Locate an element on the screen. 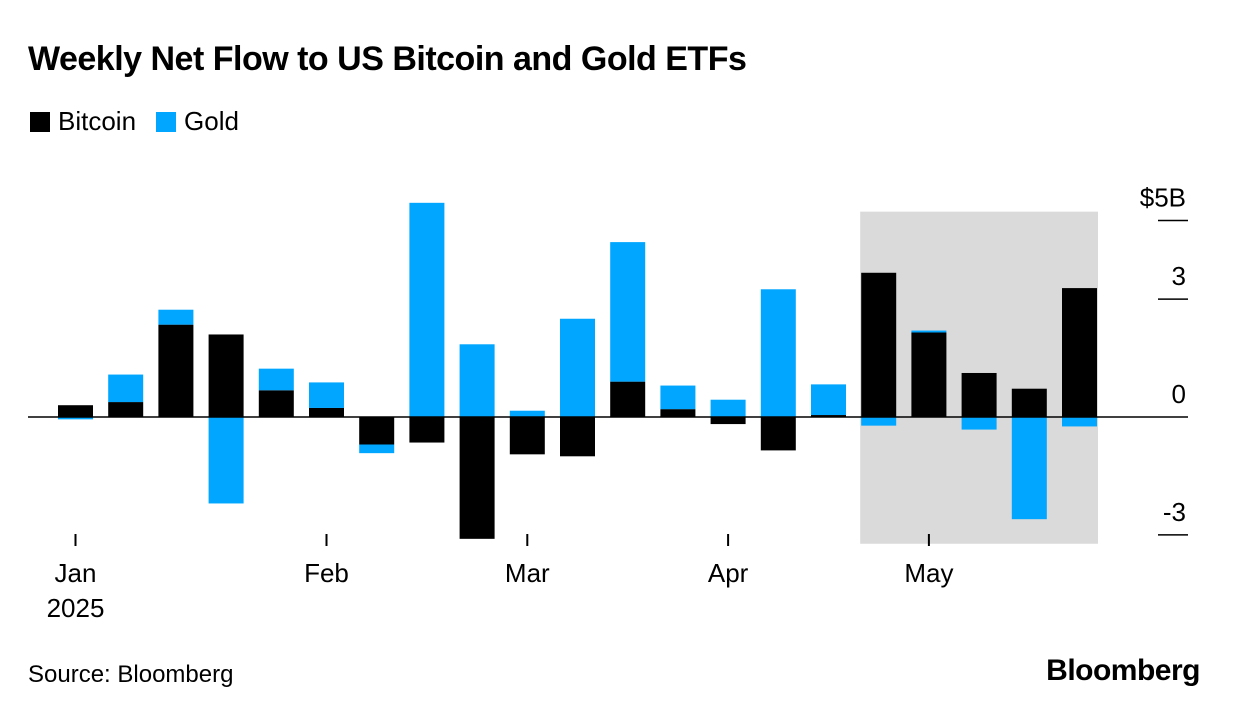 The height and width of the screenshot is (718, 1240). legend-item-bitcoin: Bitcoin is located at coordinates (83, 121).